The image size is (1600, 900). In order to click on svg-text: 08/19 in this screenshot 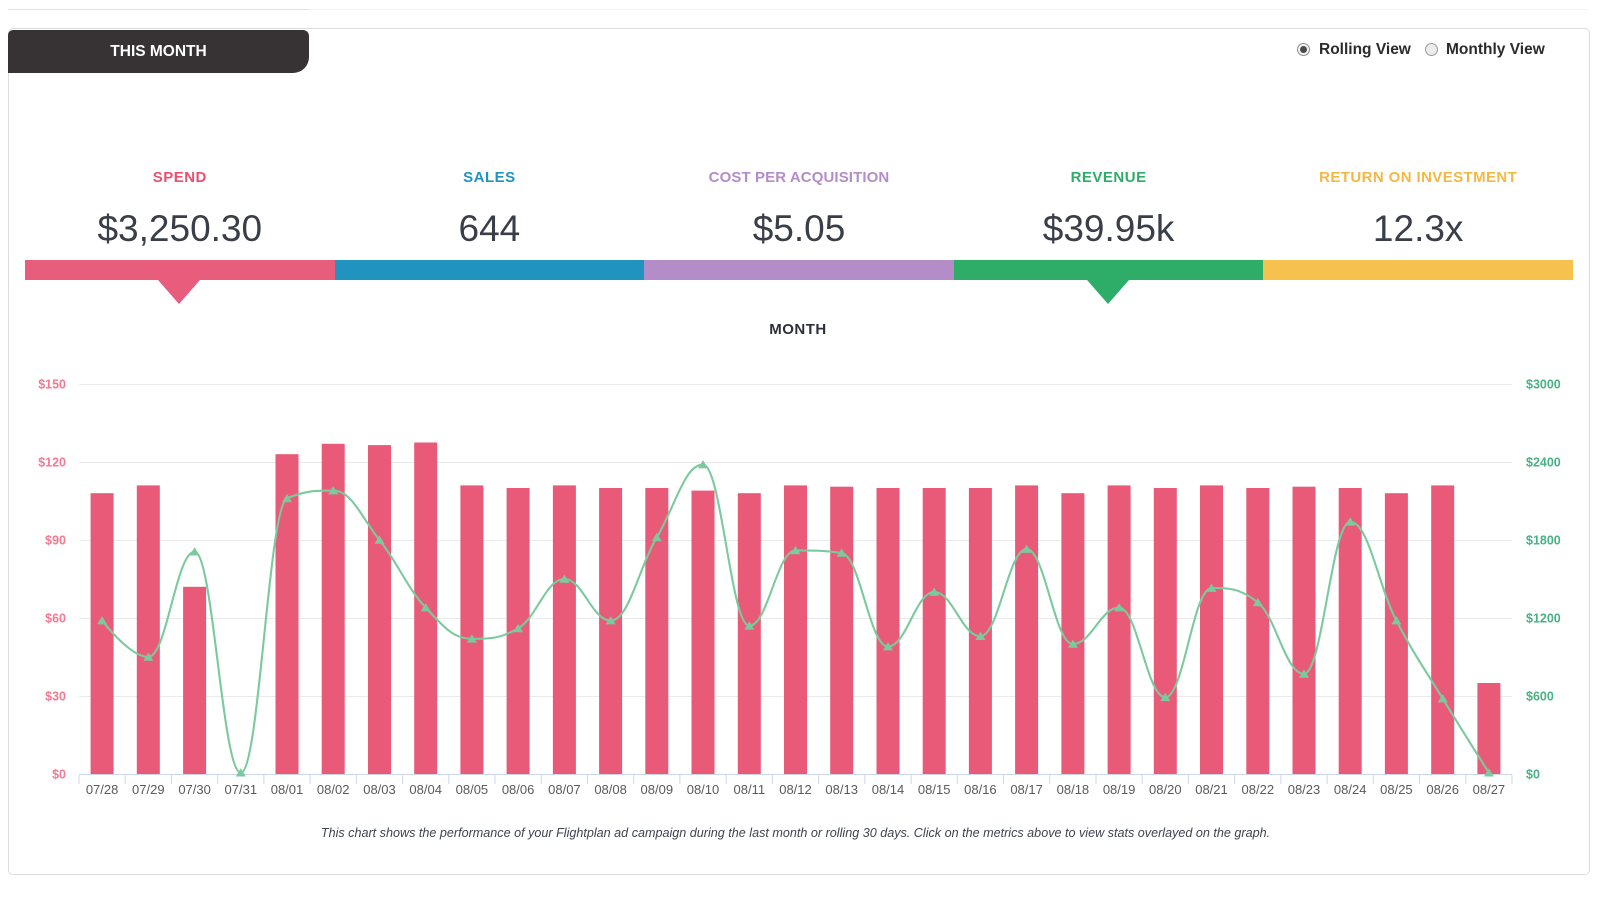, I will do `click(1119, 789)`.